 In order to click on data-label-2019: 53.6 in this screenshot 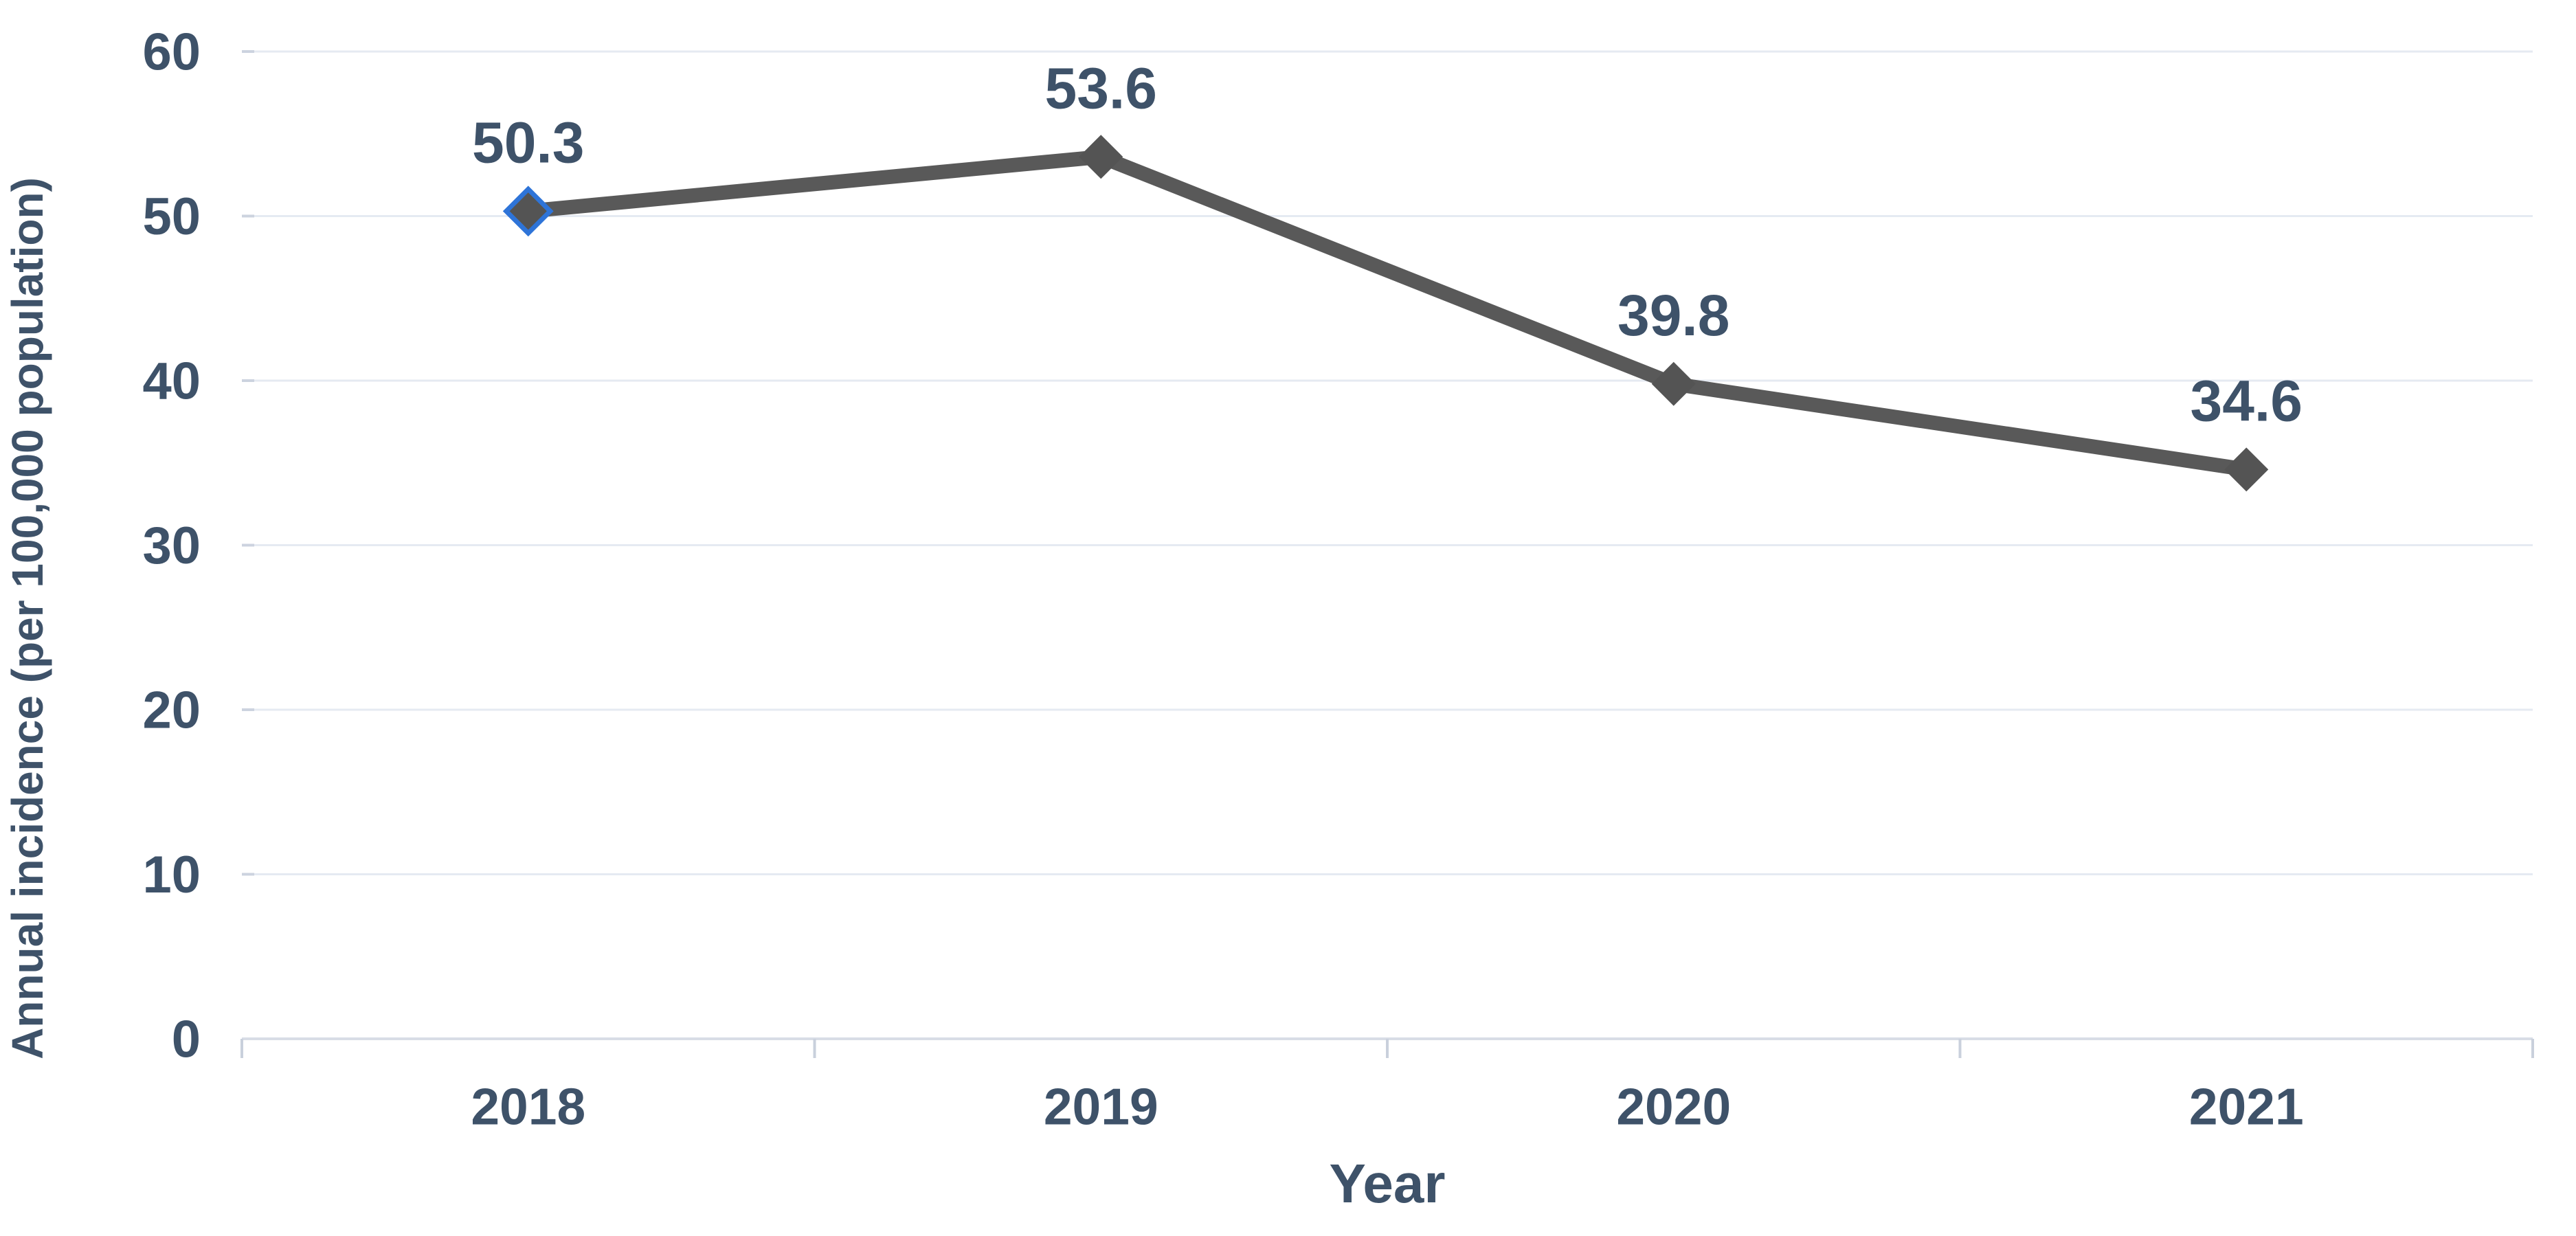, I will do `click(1101, 88)`.